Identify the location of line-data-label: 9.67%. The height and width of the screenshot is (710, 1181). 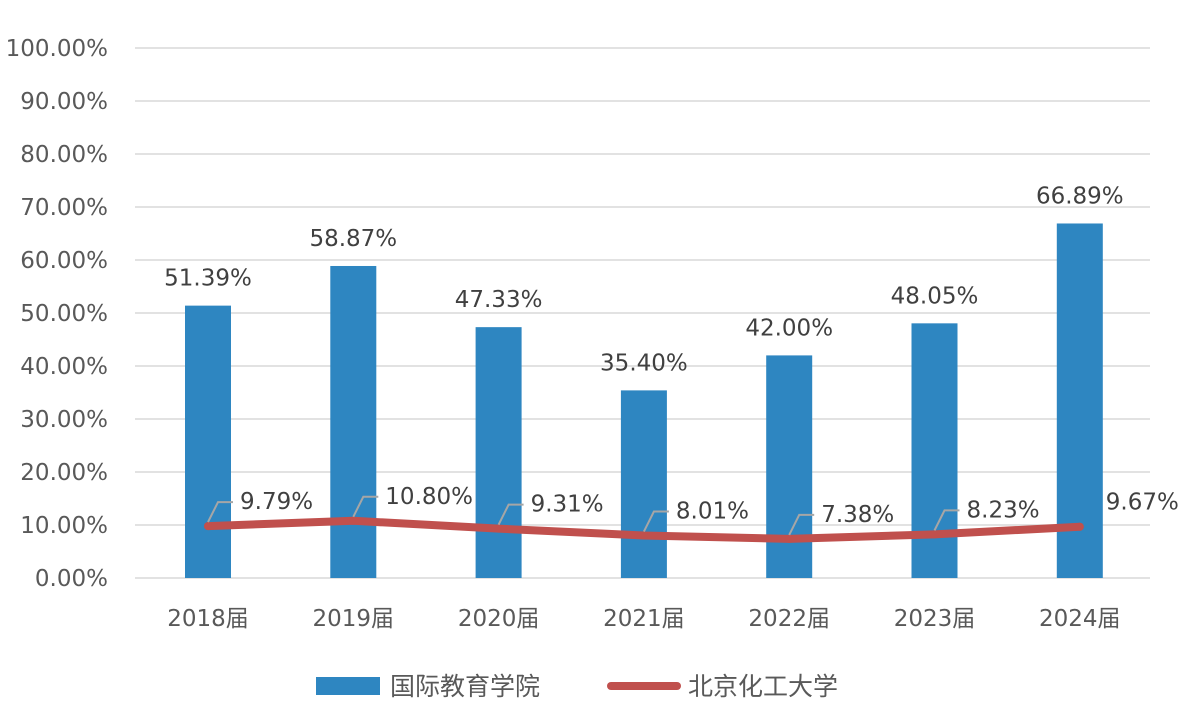
(1142, 503).